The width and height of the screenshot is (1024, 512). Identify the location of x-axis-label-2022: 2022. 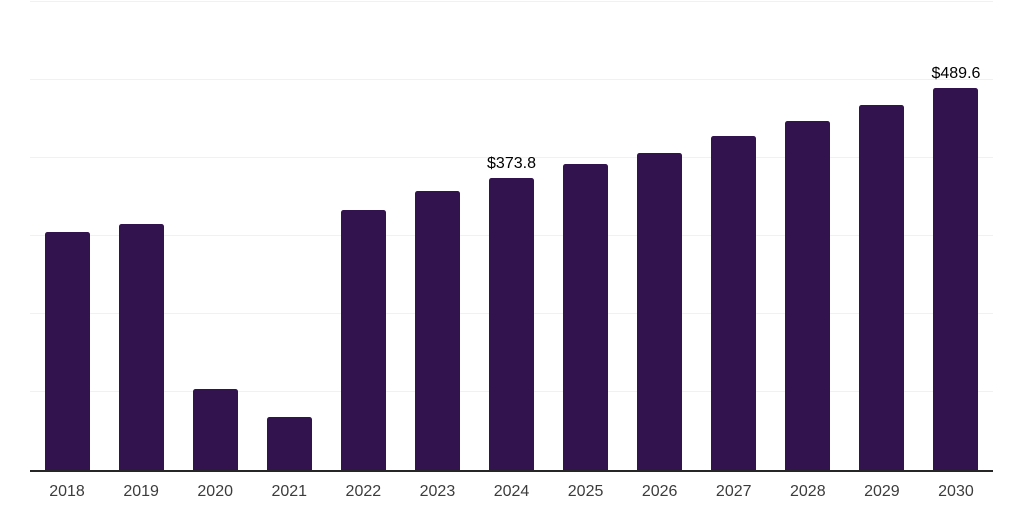
(363, 491).